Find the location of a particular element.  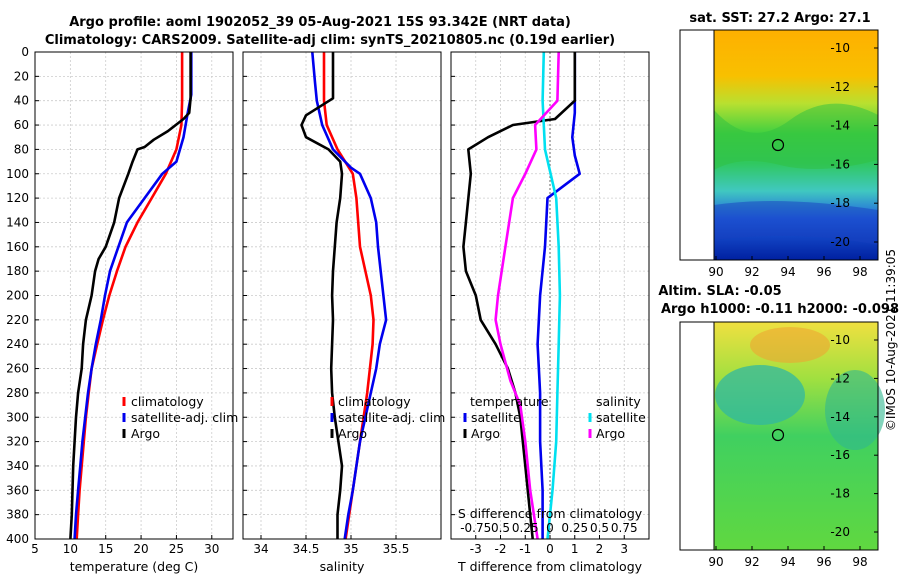

depth-tick-label: 80 is located at coordinates (21, 149).